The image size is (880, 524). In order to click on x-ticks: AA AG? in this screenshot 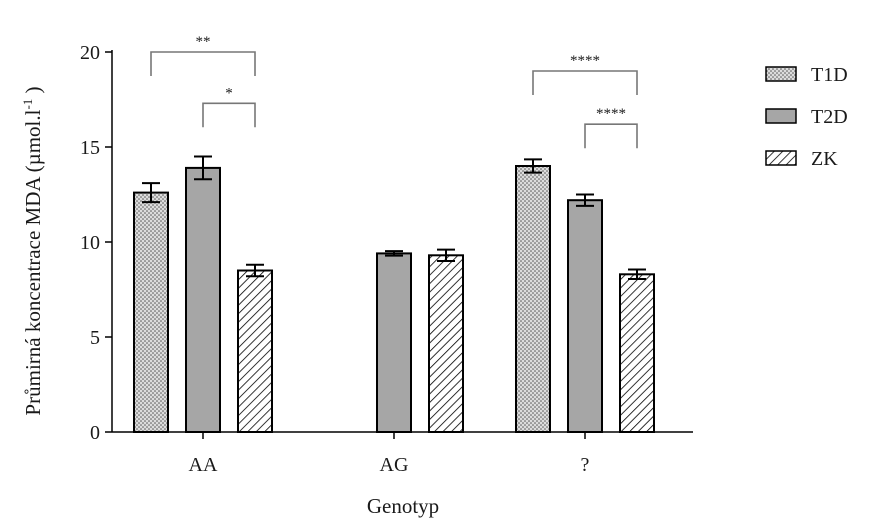, I will do `click(389, 454)`.